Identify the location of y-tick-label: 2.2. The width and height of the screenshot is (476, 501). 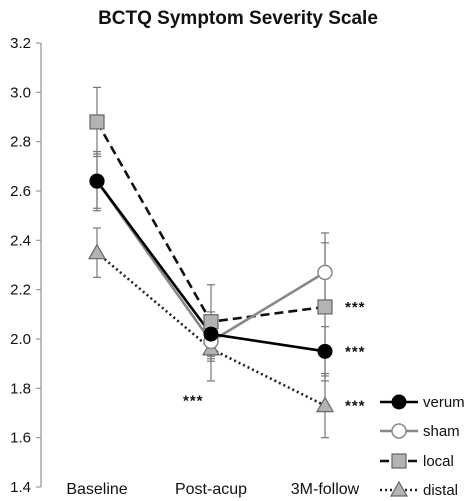
(20, 290).